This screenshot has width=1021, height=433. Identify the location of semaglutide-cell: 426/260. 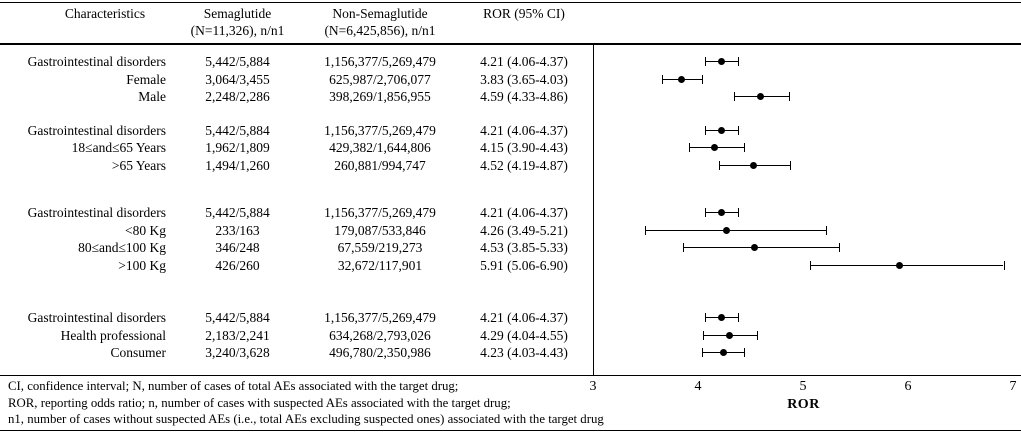
(237, 265).